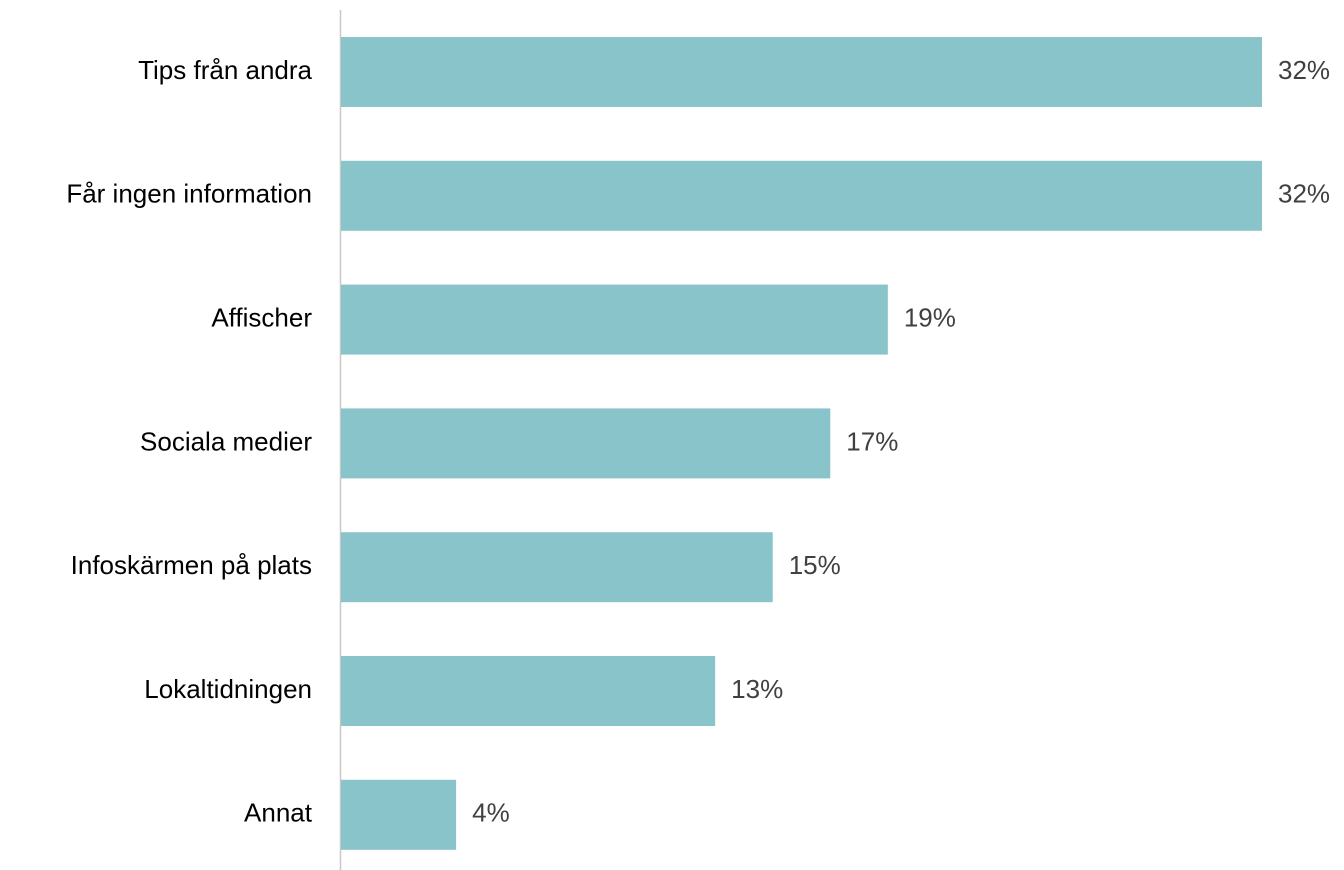 The height and width of the screenshot is (870, 1344). Describe the element at coordinates (225, 70) in the screenshot. I see `category-label: Tips från andra` at that location.